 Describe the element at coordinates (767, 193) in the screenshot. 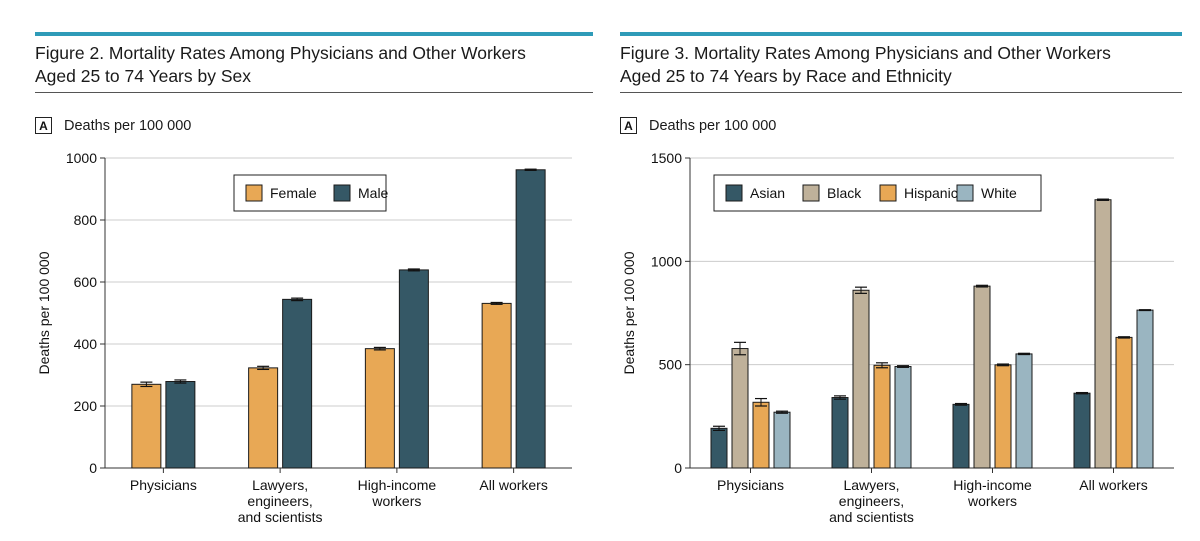

I see `fig3-legend-label-asian: Asian` at that location.